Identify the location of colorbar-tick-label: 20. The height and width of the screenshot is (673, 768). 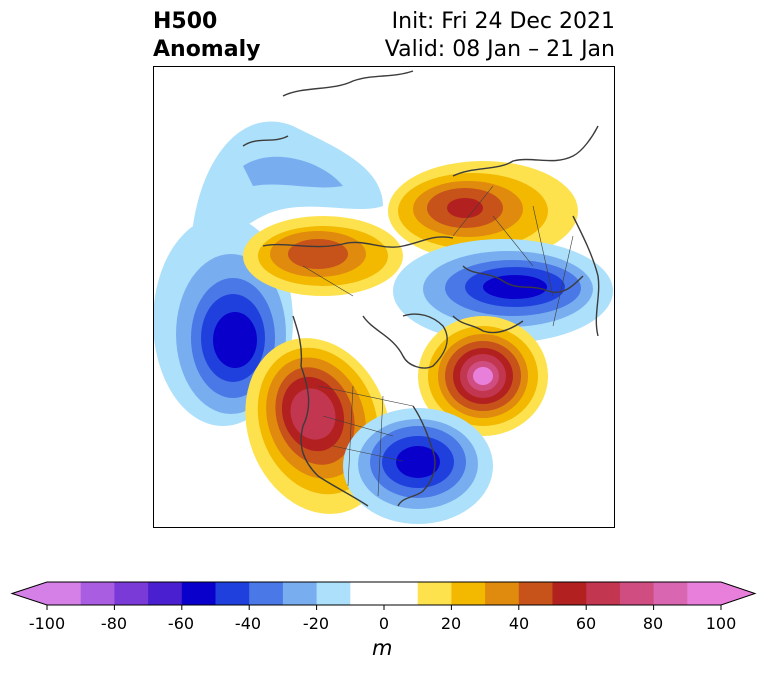
(451, 623).